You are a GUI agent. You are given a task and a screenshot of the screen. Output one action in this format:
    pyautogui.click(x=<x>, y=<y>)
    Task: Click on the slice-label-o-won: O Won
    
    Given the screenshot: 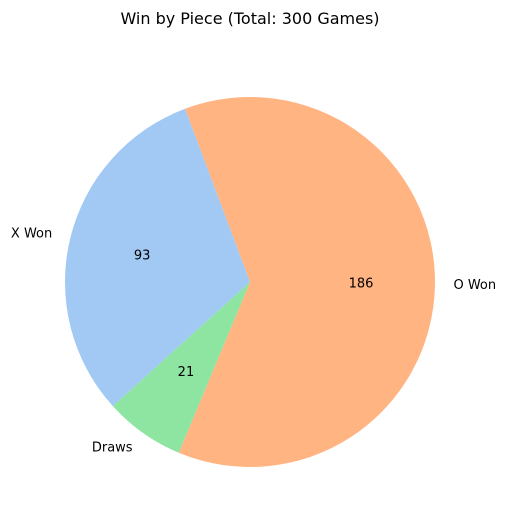 What is the action you would take?
    pyautogui.click(x=474, y=285)
    